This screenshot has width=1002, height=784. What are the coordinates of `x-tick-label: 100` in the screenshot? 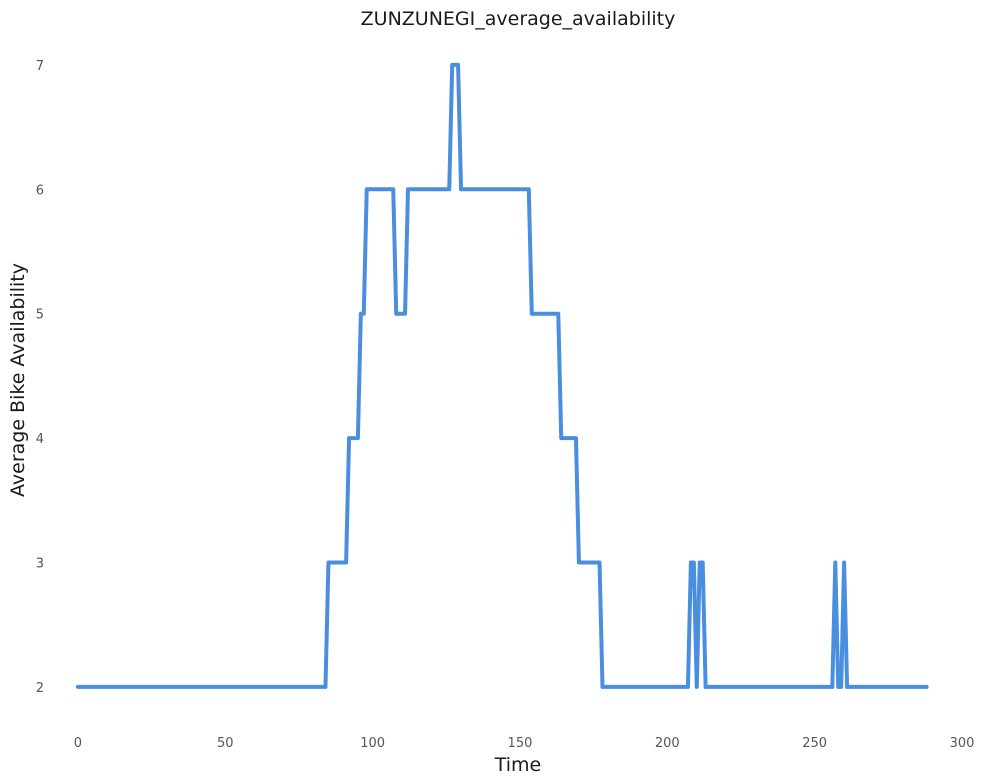 It's located at (372, 743).